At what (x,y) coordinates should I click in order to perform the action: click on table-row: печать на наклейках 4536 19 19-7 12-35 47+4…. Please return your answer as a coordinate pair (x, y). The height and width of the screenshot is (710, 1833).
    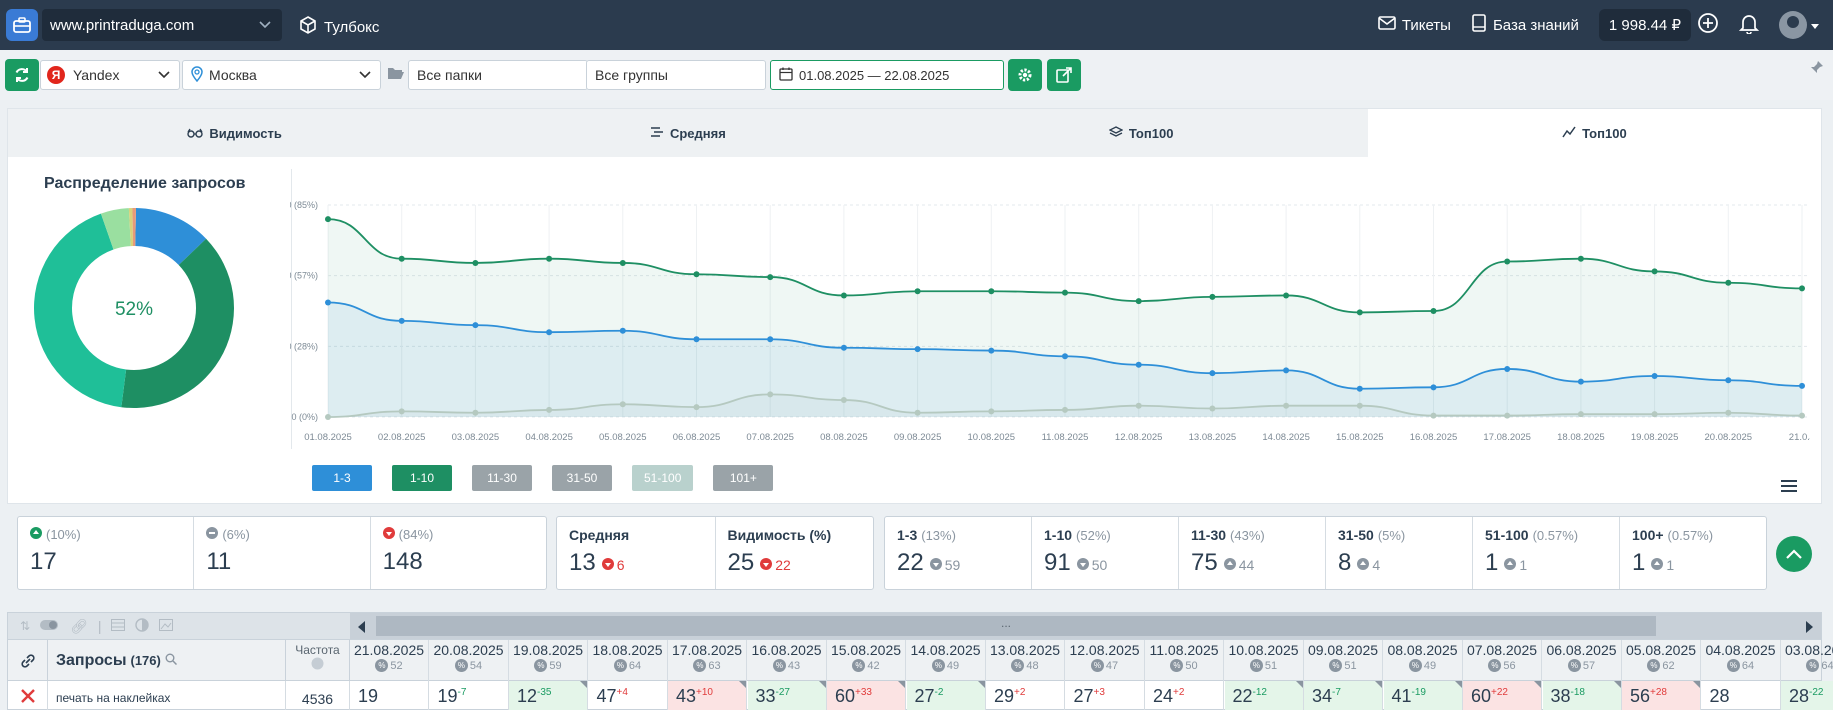
    Looking at the image, I should click on (920, 695).